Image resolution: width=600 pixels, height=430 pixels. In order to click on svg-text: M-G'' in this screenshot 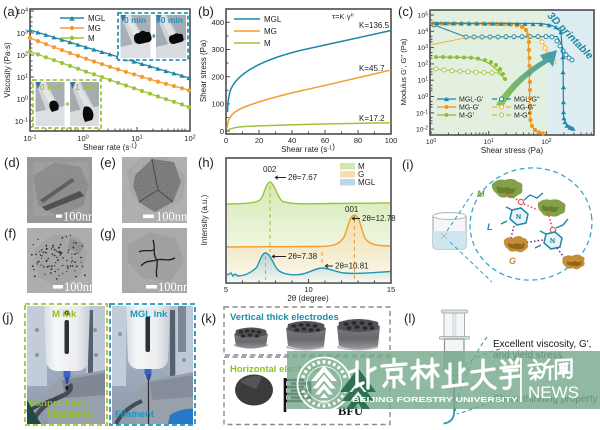, I will do `click(522, 116)`.